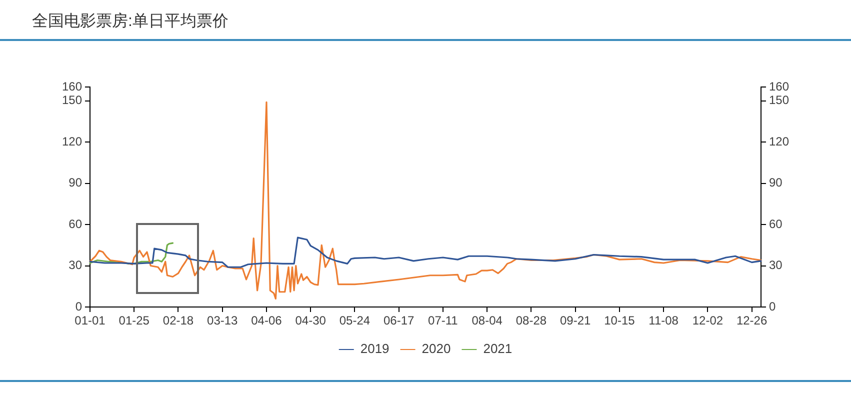 This screenshot has width=851, height=406. Describe the element at coordinates (487, 321) in the screenshot. I see `x-tick-label: 08-04` at that location.